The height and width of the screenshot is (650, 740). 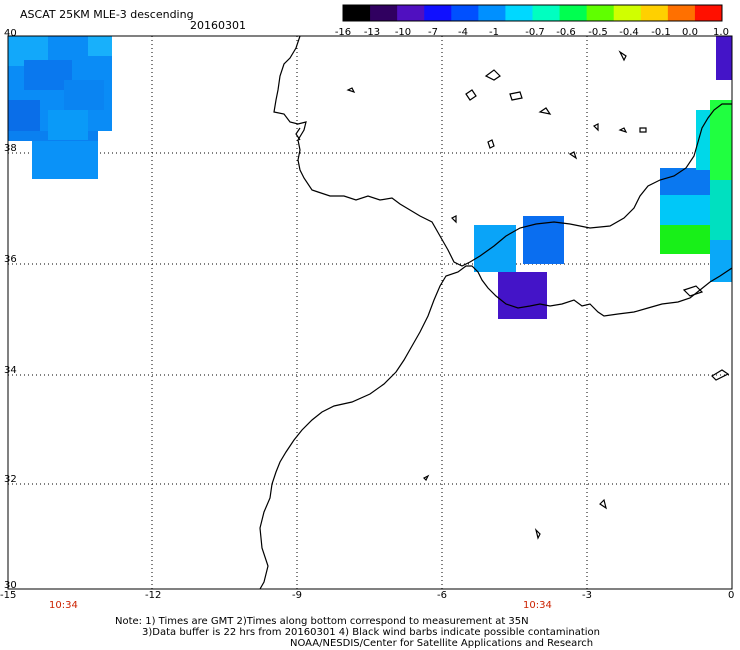 I want to click on lon-label: -9, so click(x=297, y=595).